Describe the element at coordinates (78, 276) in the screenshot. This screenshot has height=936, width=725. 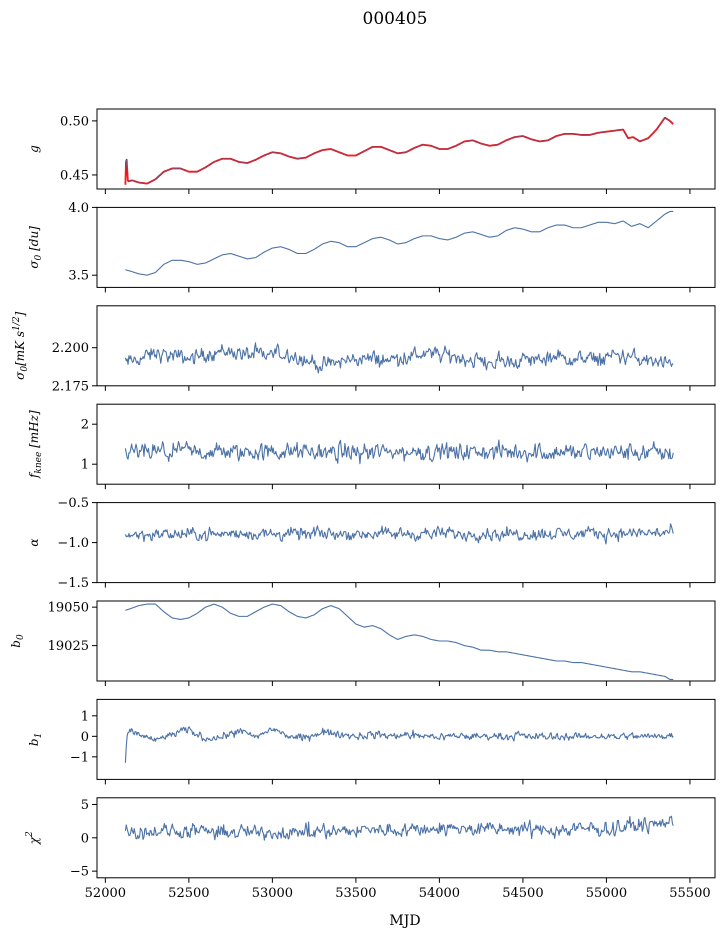
I see `y-tick-label: 3.5` at that location.